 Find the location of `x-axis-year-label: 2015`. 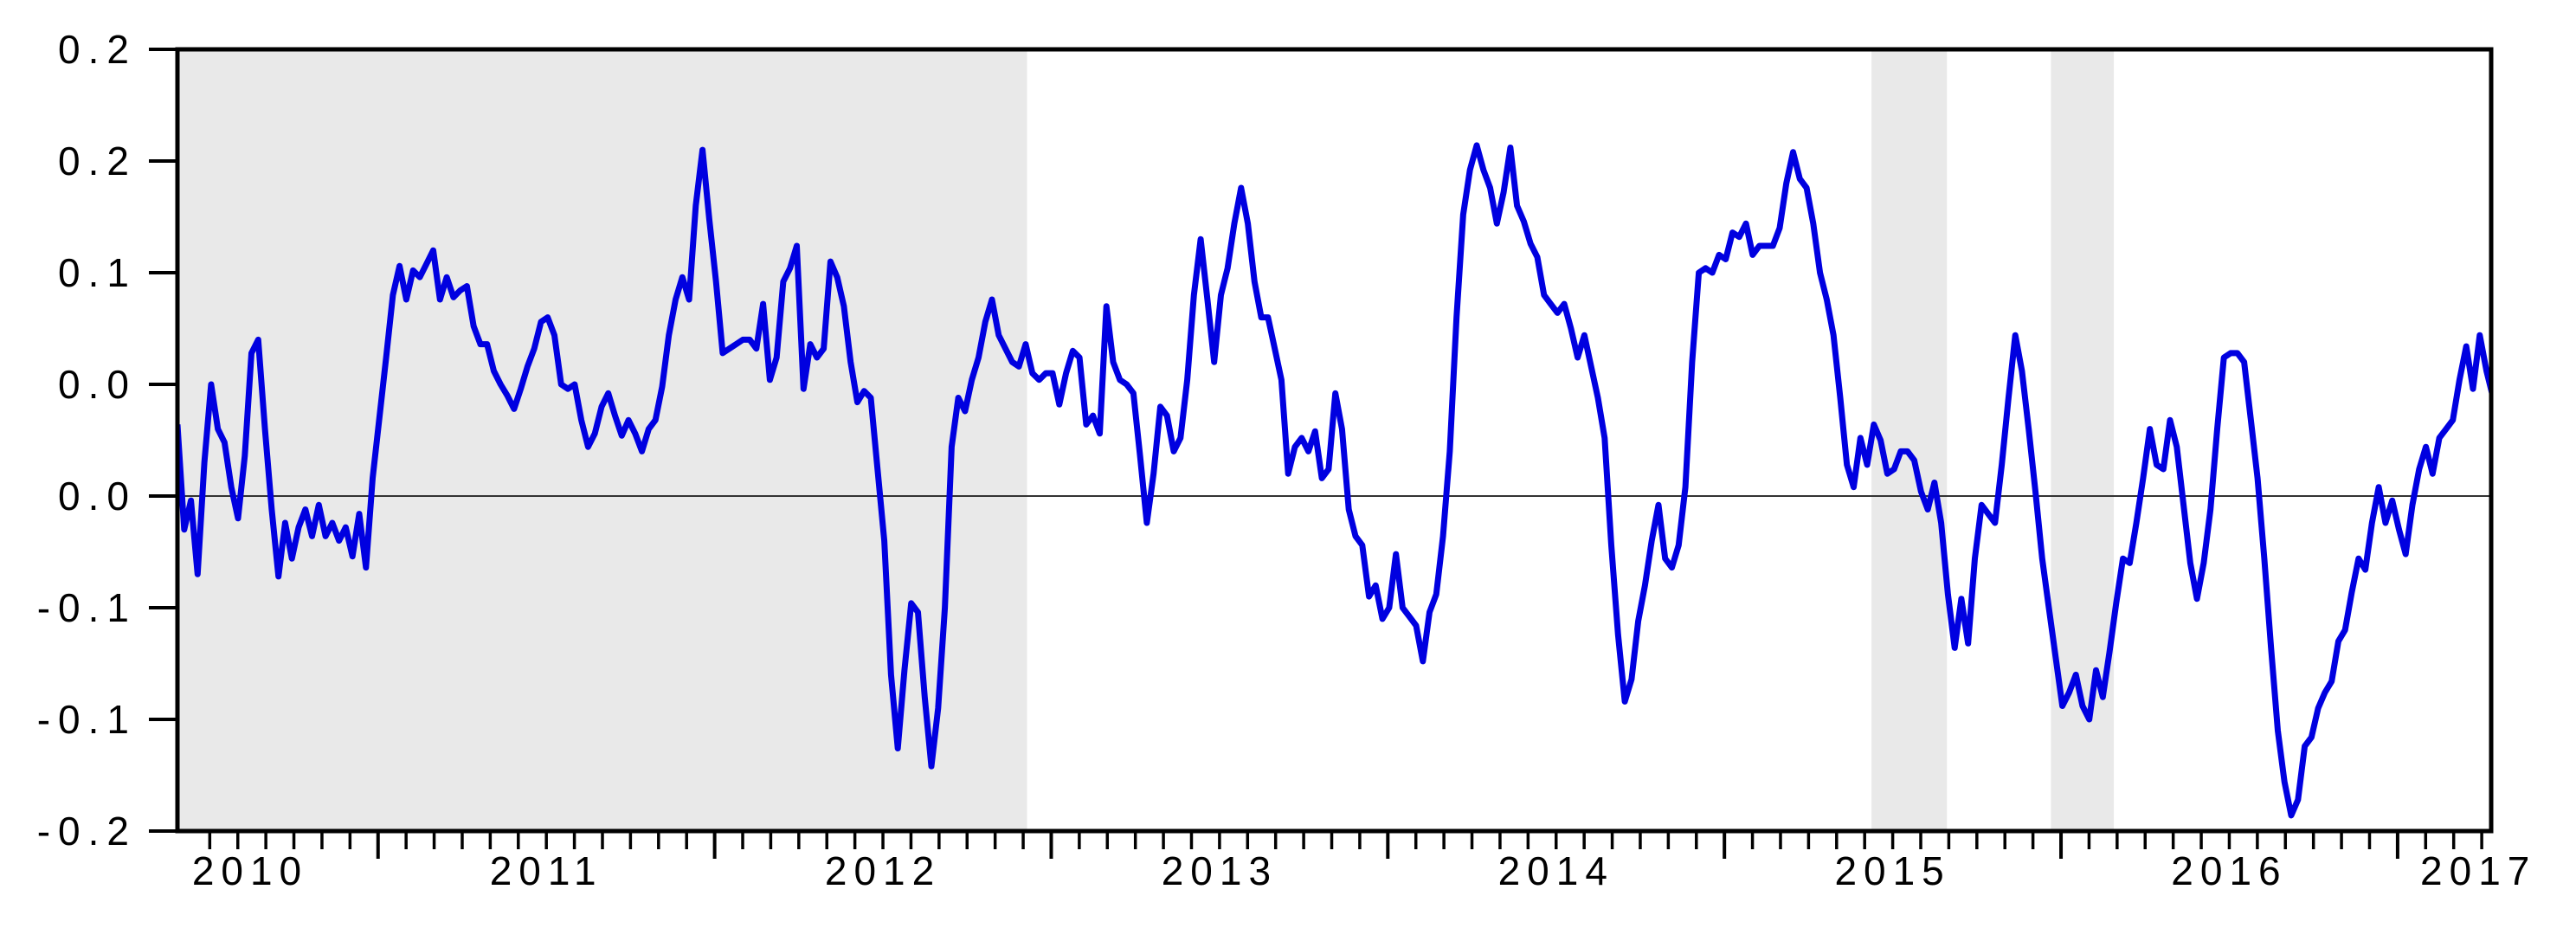

x-axis-year-label: 2015 is located at coordinates (1892, 871).